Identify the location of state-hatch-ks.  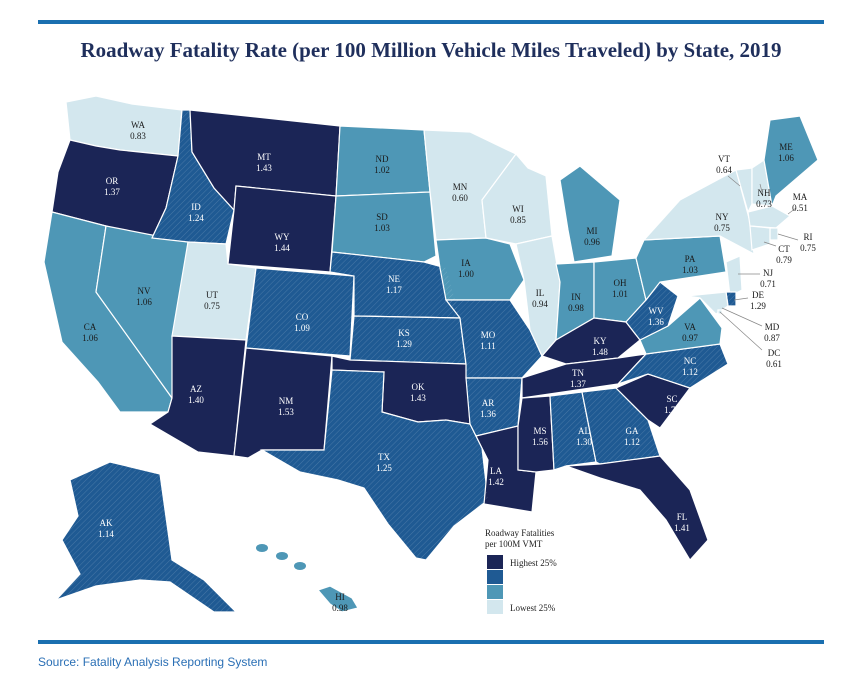
(408, 340).